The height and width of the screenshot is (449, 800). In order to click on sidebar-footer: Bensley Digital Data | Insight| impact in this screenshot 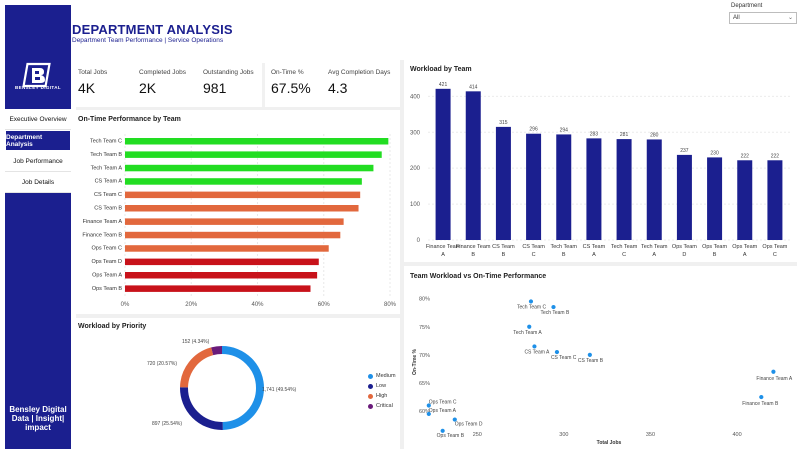, I will do `click(38, 418)`.